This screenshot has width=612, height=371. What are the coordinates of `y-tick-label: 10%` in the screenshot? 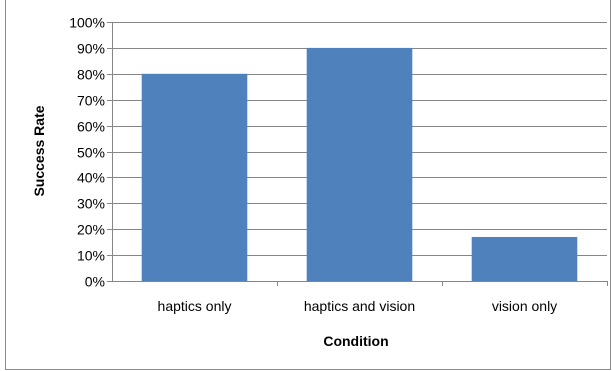 It's located at (91, 256).